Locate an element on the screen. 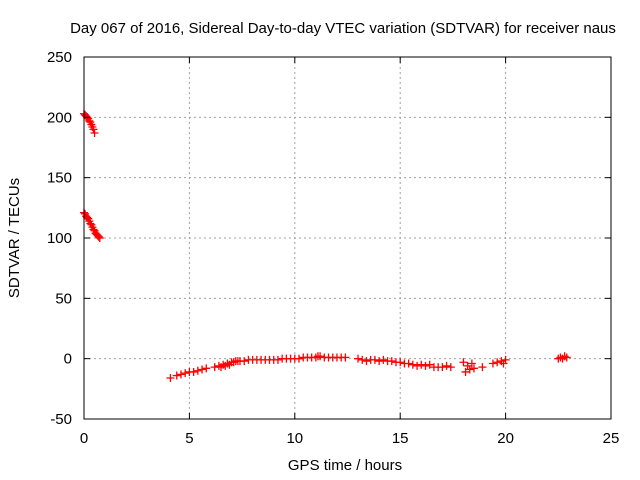 This screenshot has height=480, width=640. y-tick-label: 250 is located at coordinates (59, 57).